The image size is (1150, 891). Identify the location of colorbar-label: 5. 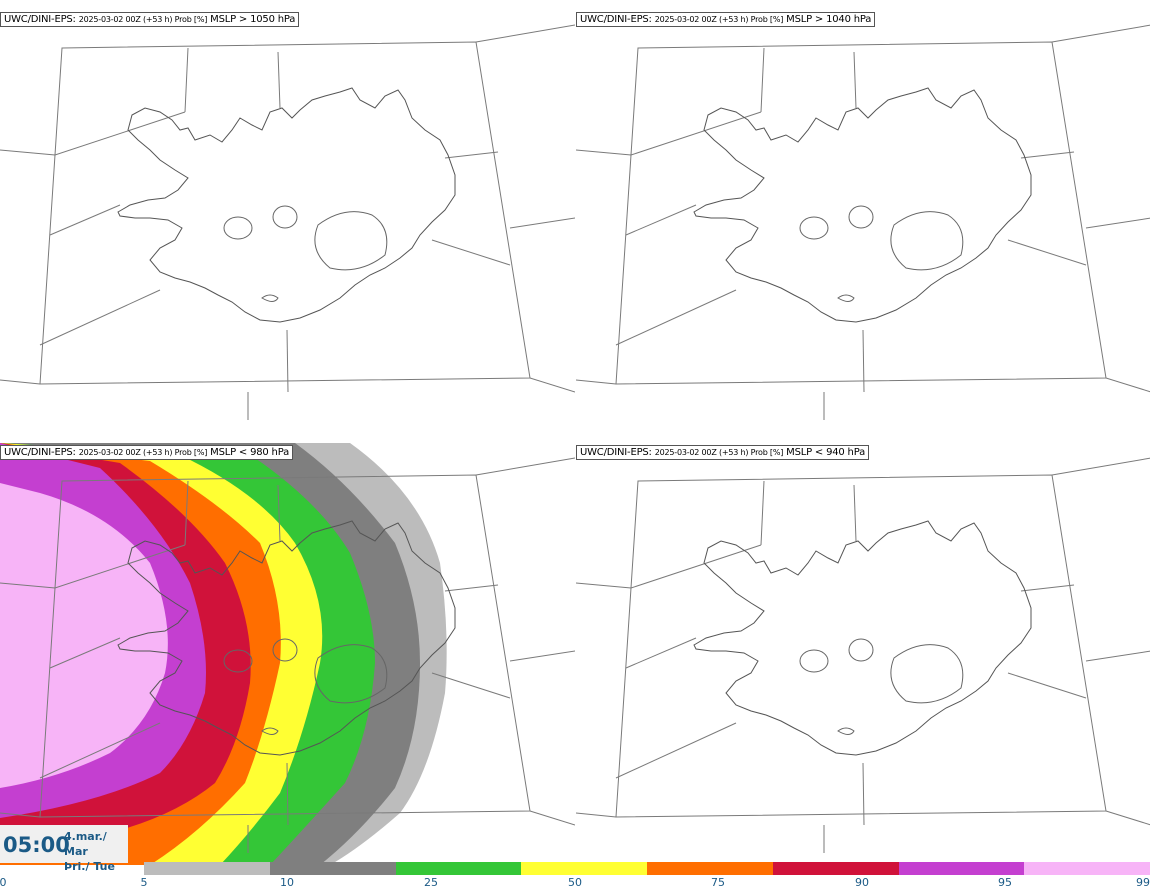
(144, 882).